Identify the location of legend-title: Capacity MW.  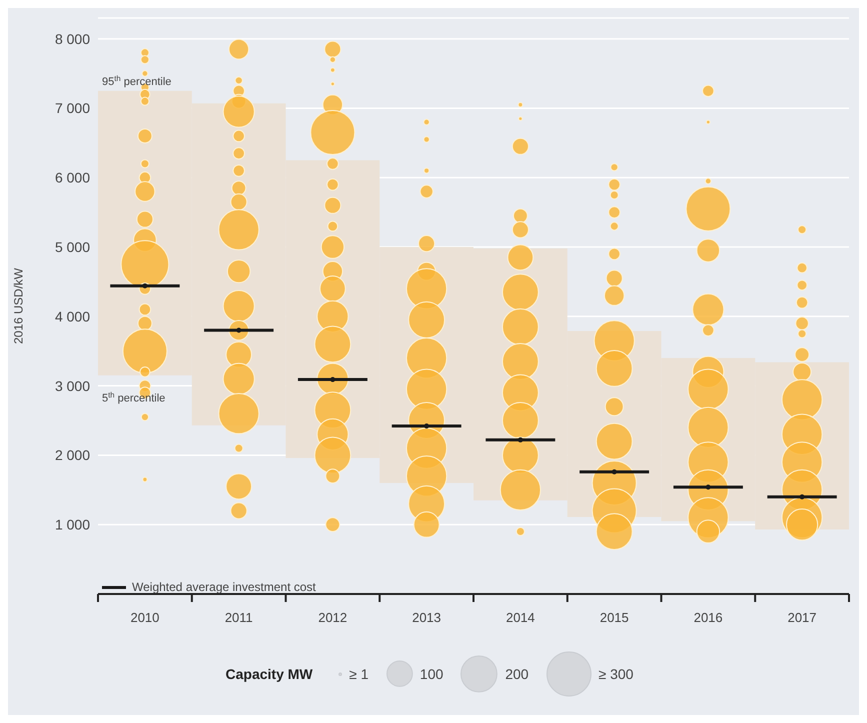
(269, 674).